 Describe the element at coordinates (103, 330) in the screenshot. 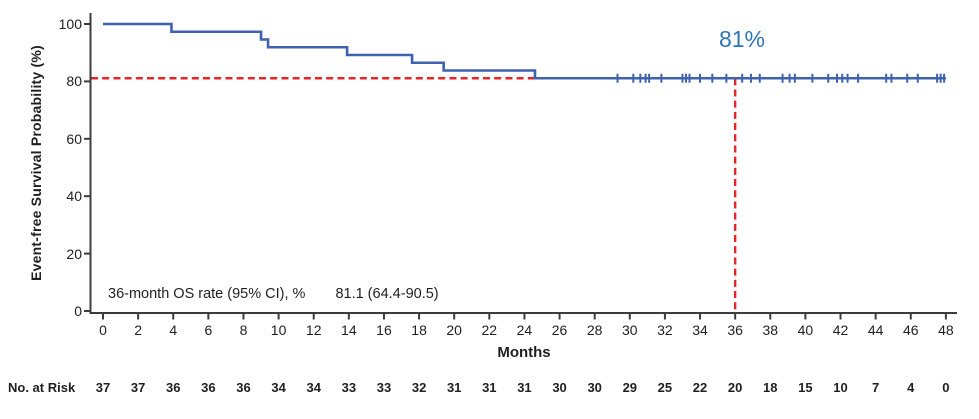

I see `x-tick-label: 0` at that location.